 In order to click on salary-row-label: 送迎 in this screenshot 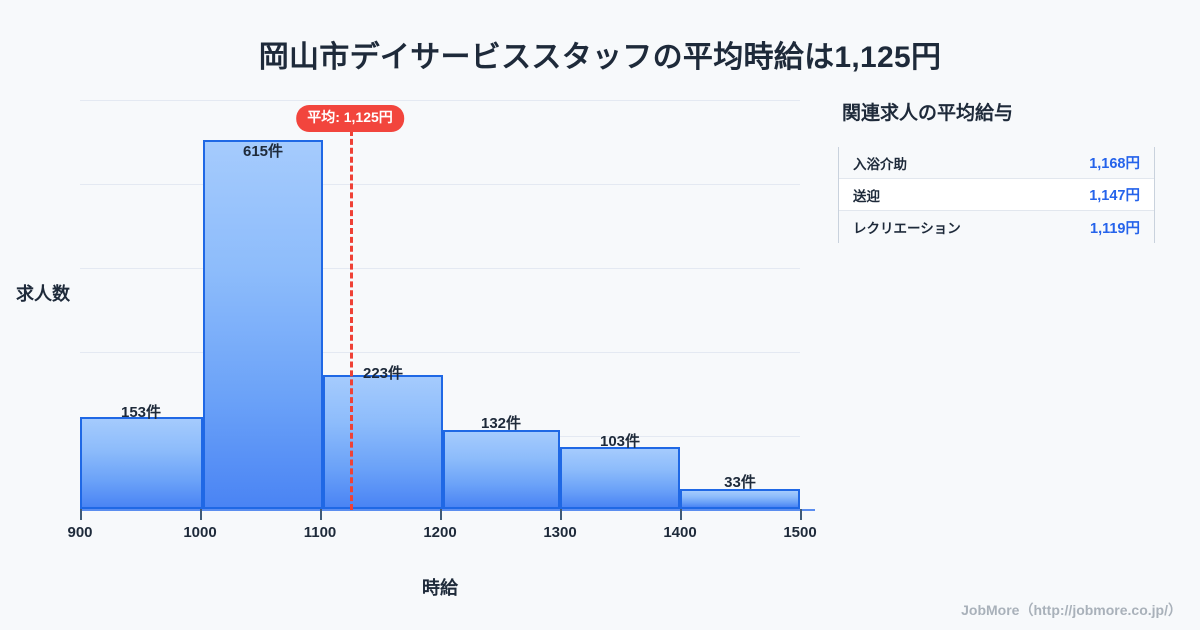, I will do `click(866, 196)`.